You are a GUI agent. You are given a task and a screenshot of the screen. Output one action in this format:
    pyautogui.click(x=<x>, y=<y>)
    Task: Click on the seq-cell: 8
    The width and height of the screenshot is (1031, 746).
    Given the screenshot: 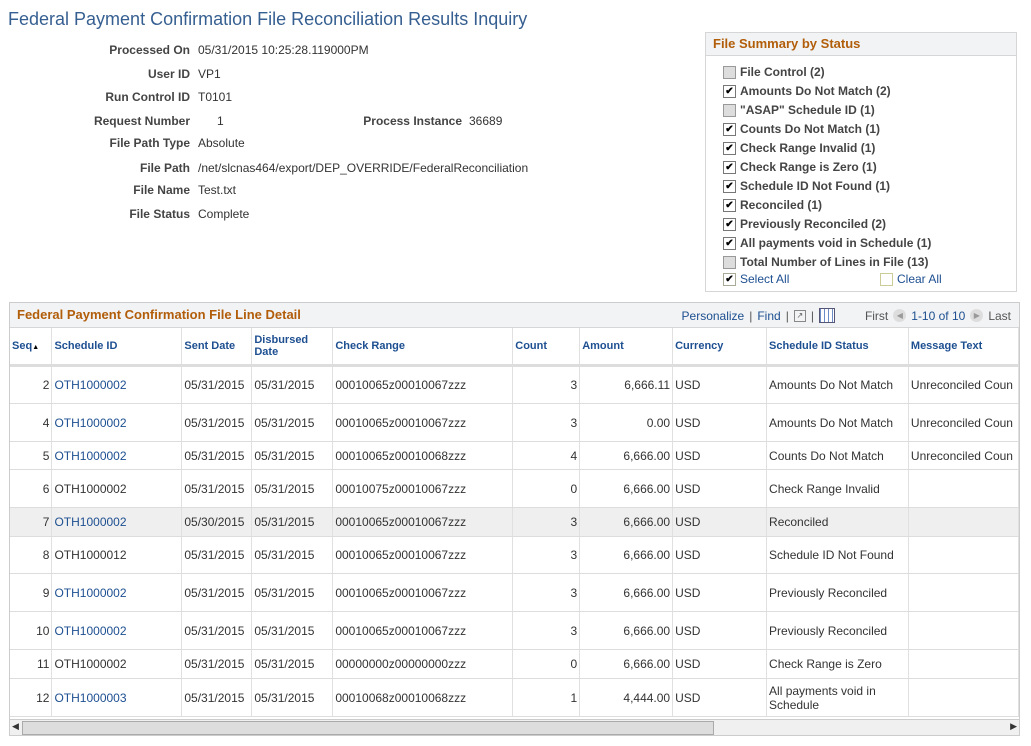 What is the action you would take?
    pyautogui.click(x=31, y=555)
    